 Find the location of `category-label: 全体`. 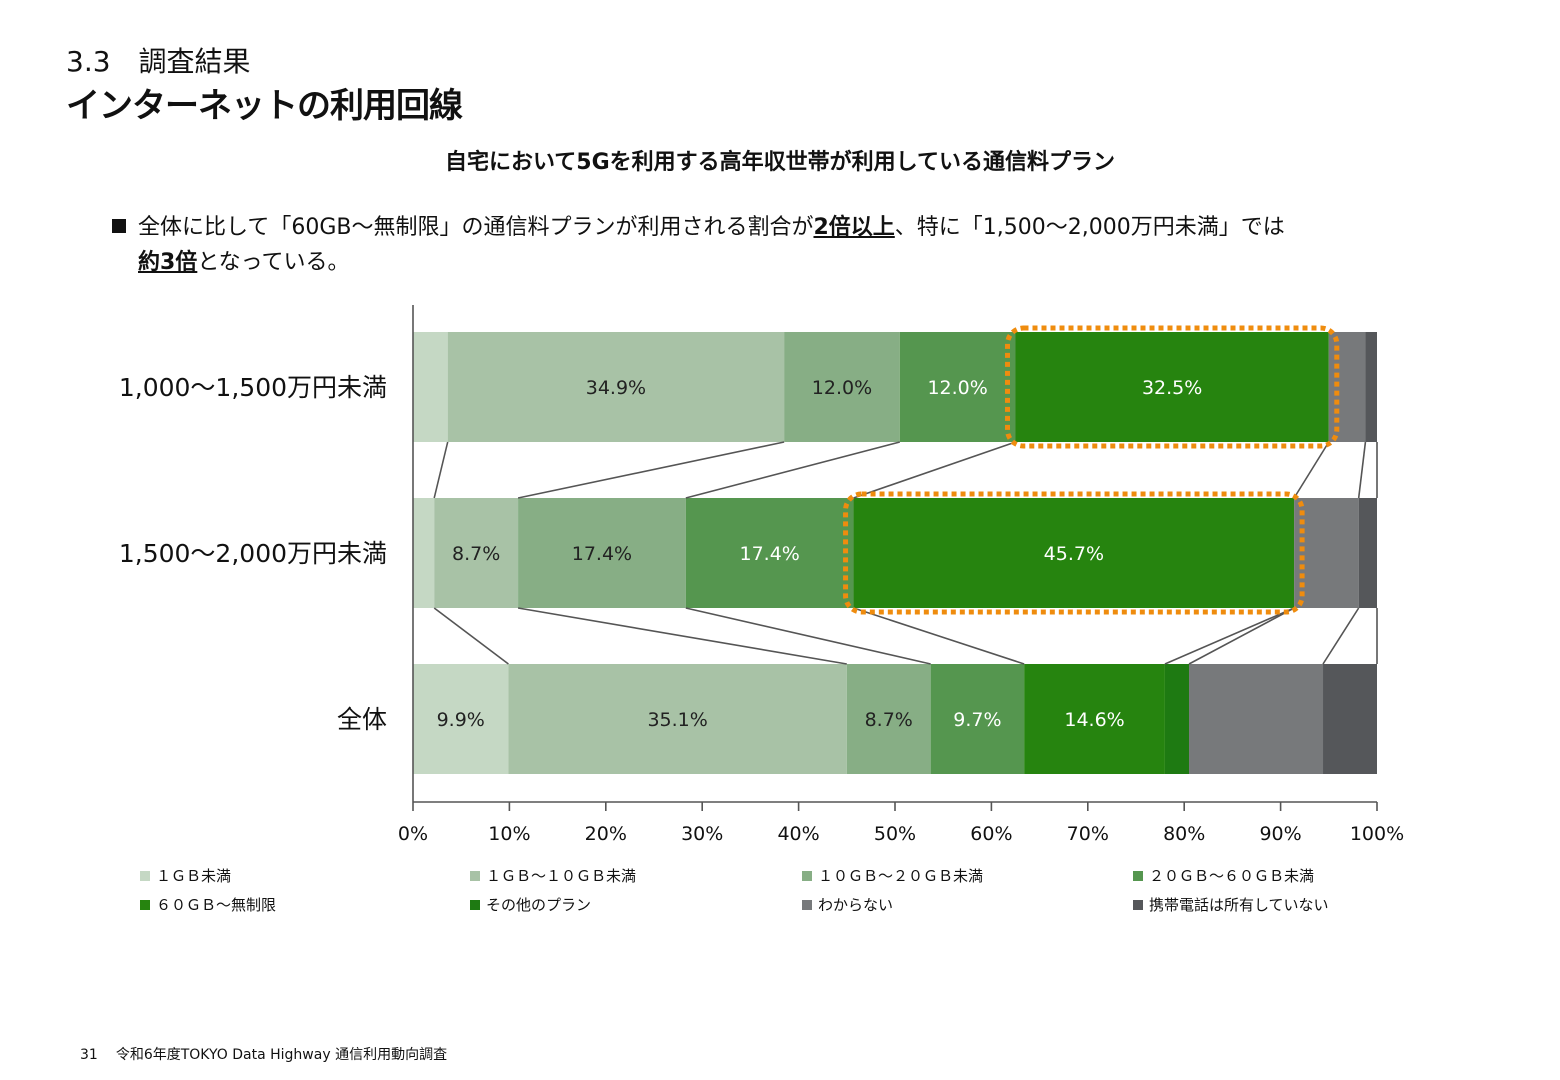

category-label: 全体 is located at coordinates (362, 719).